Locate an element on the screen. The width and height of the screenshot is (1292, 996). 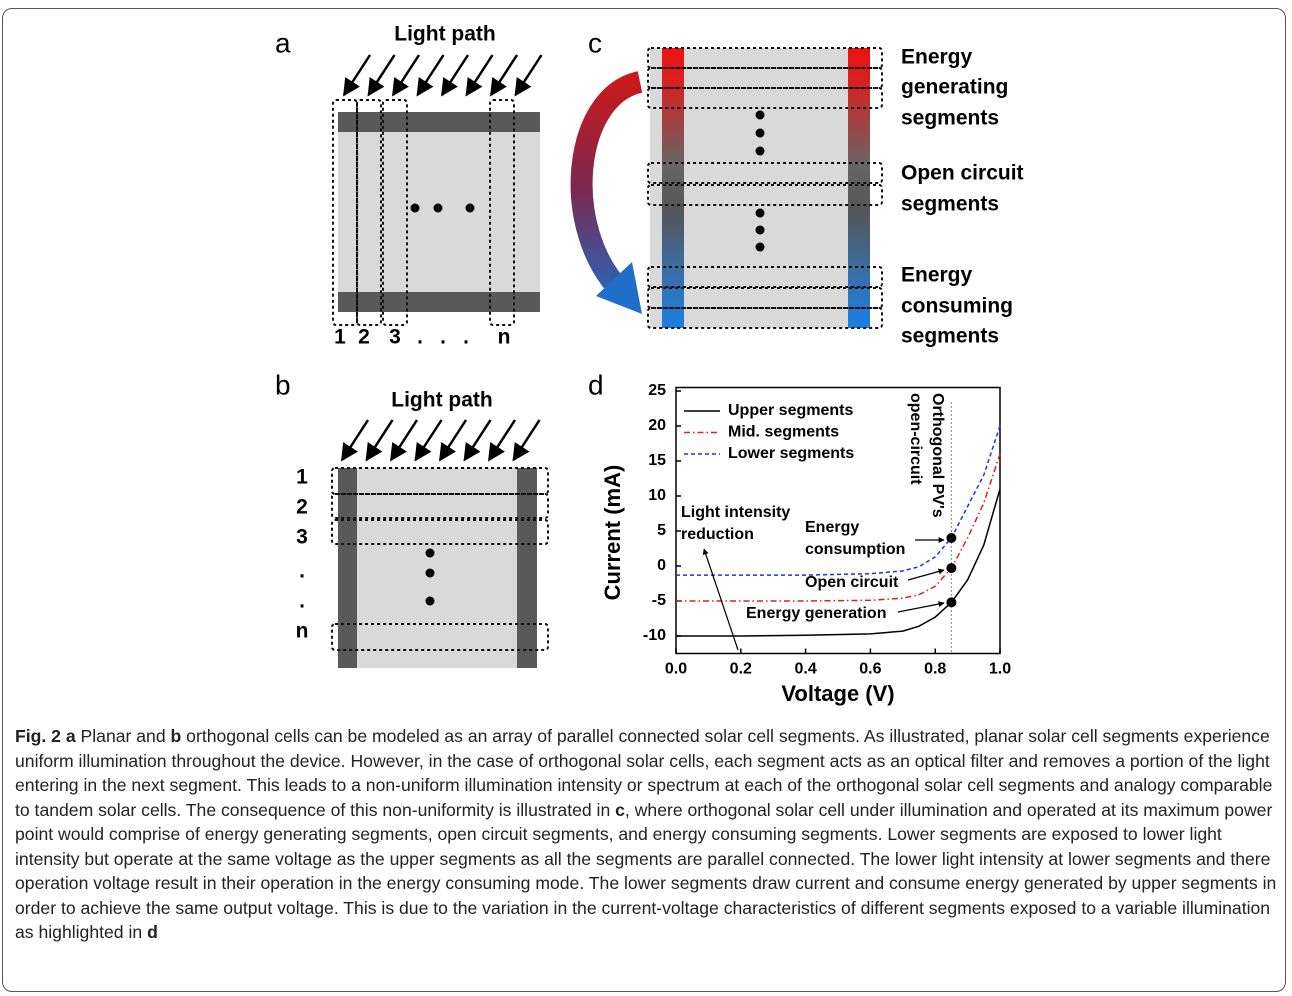
annotation: consumption is located at coordinates (855, 549).